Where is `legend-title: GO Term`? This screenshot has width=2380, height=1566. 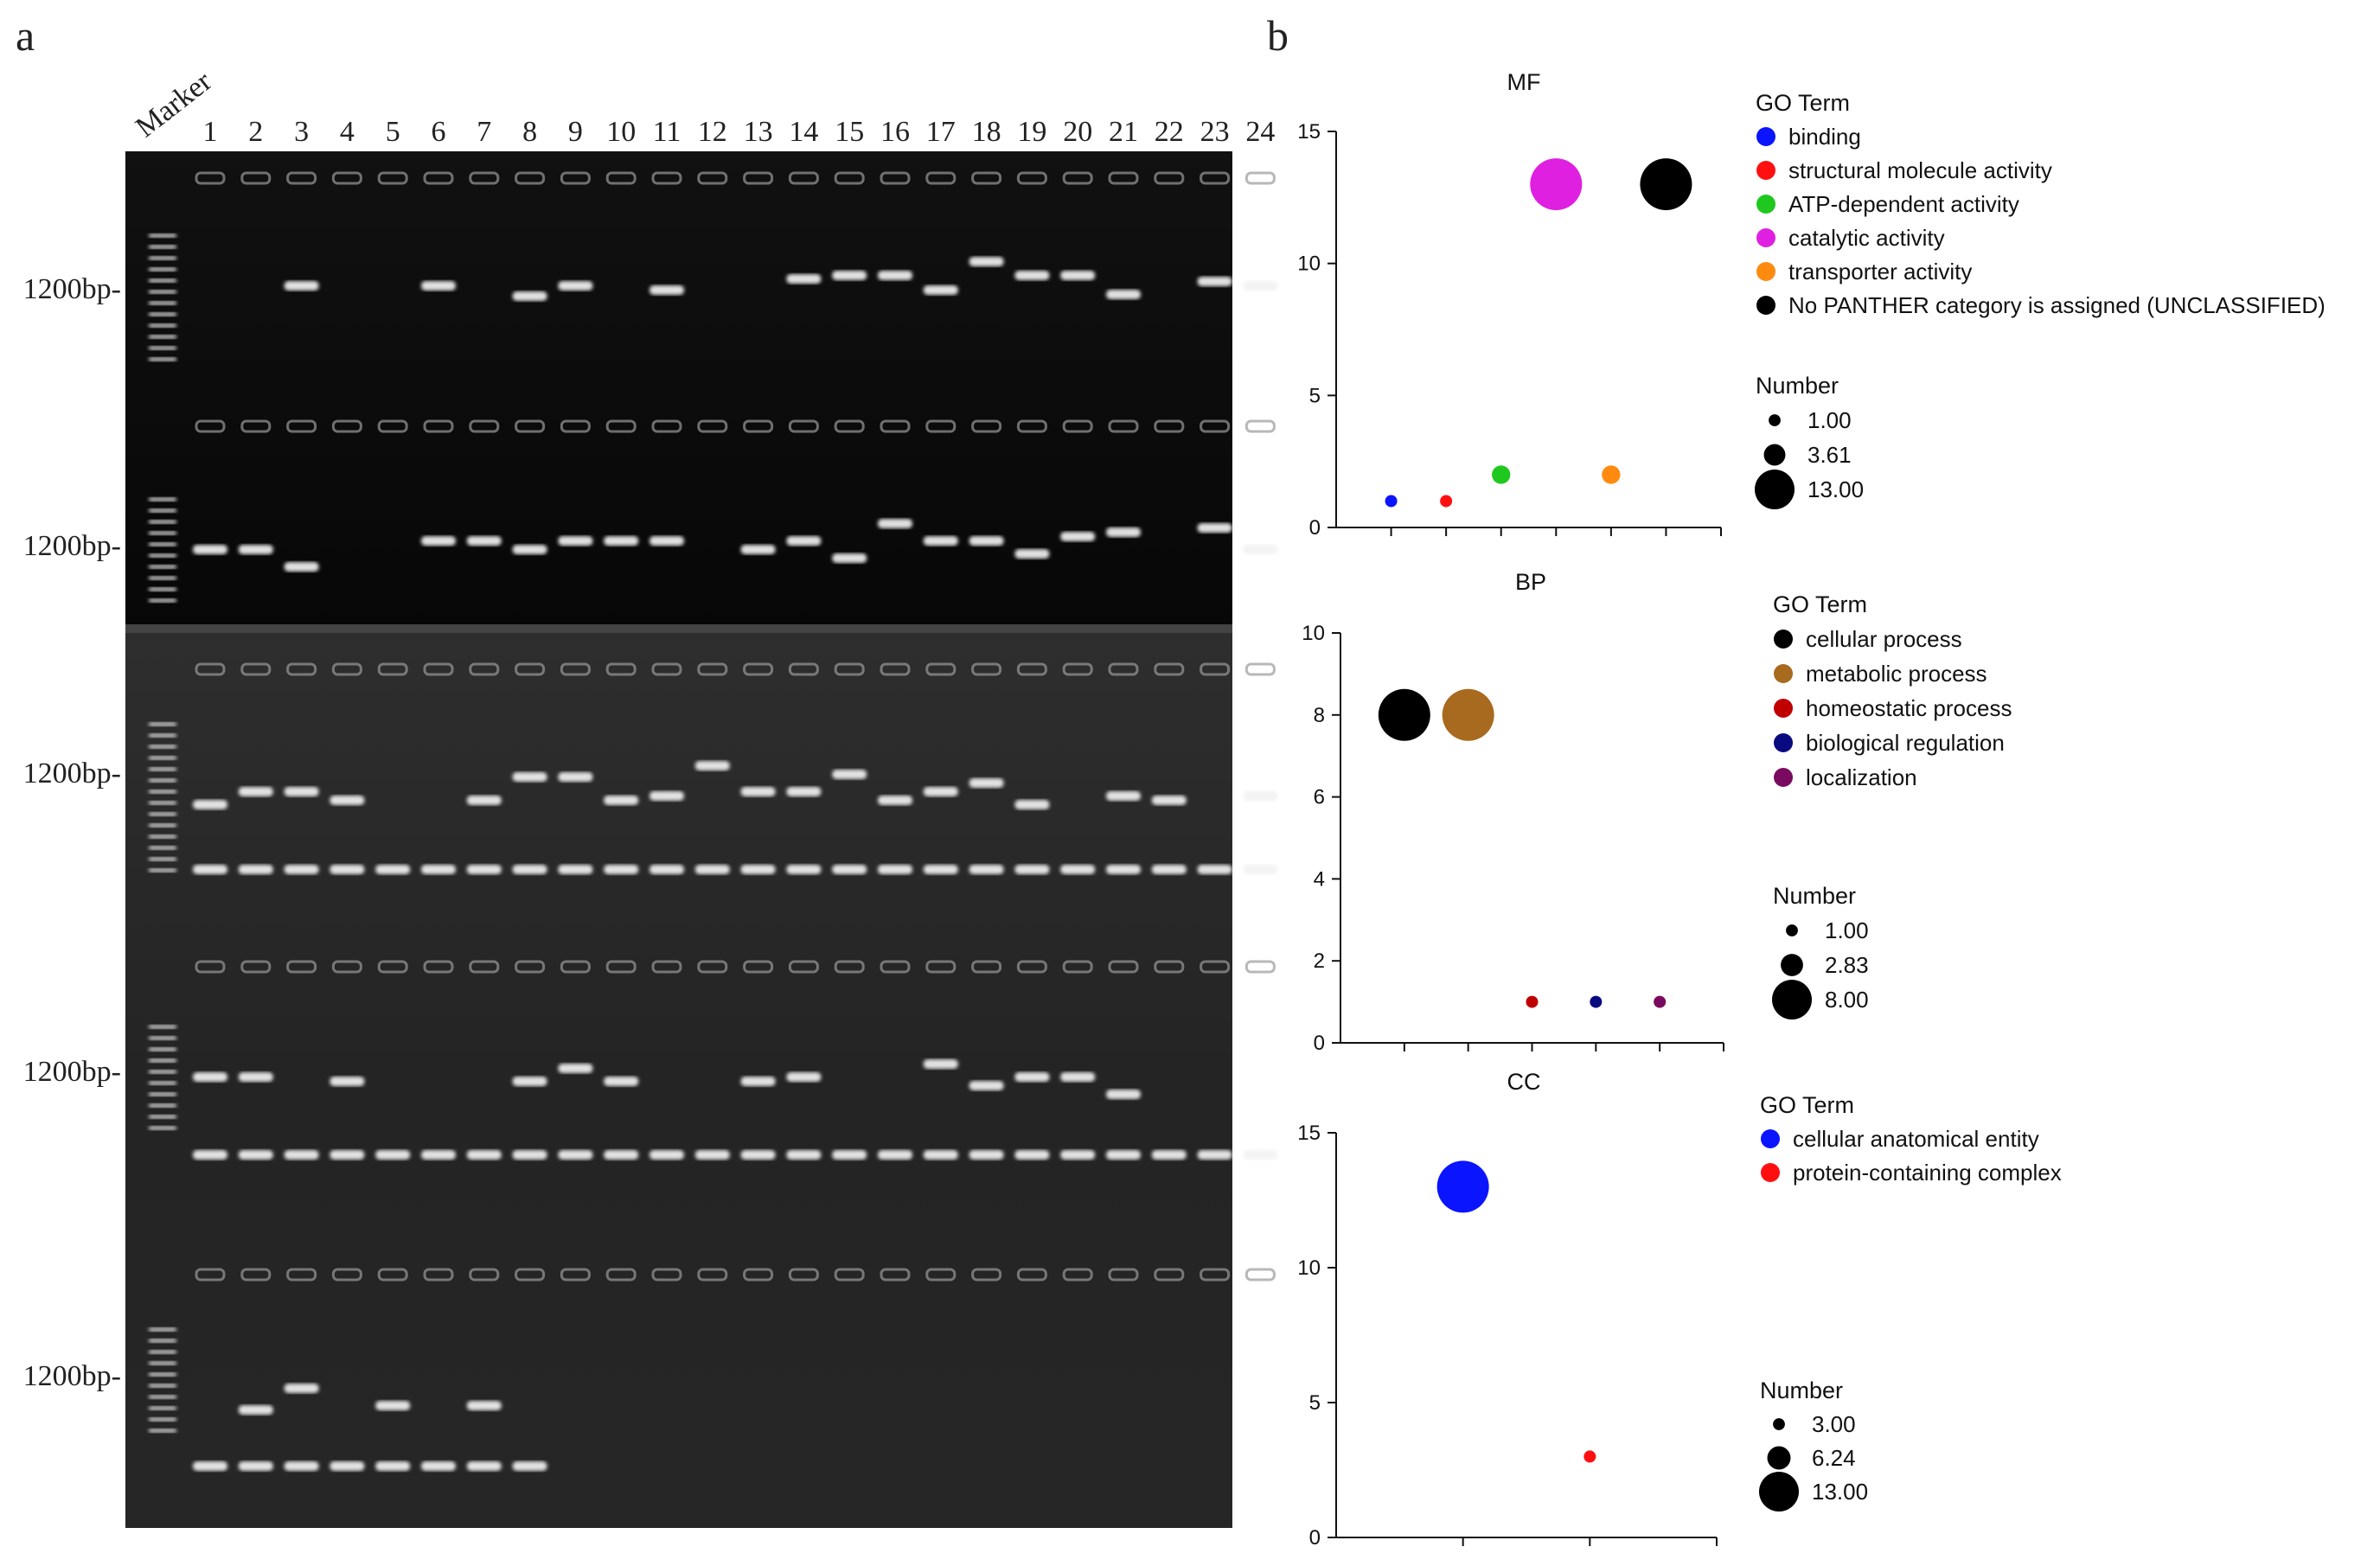 legend-title: GO Term is located at coordinates (1820, 604).